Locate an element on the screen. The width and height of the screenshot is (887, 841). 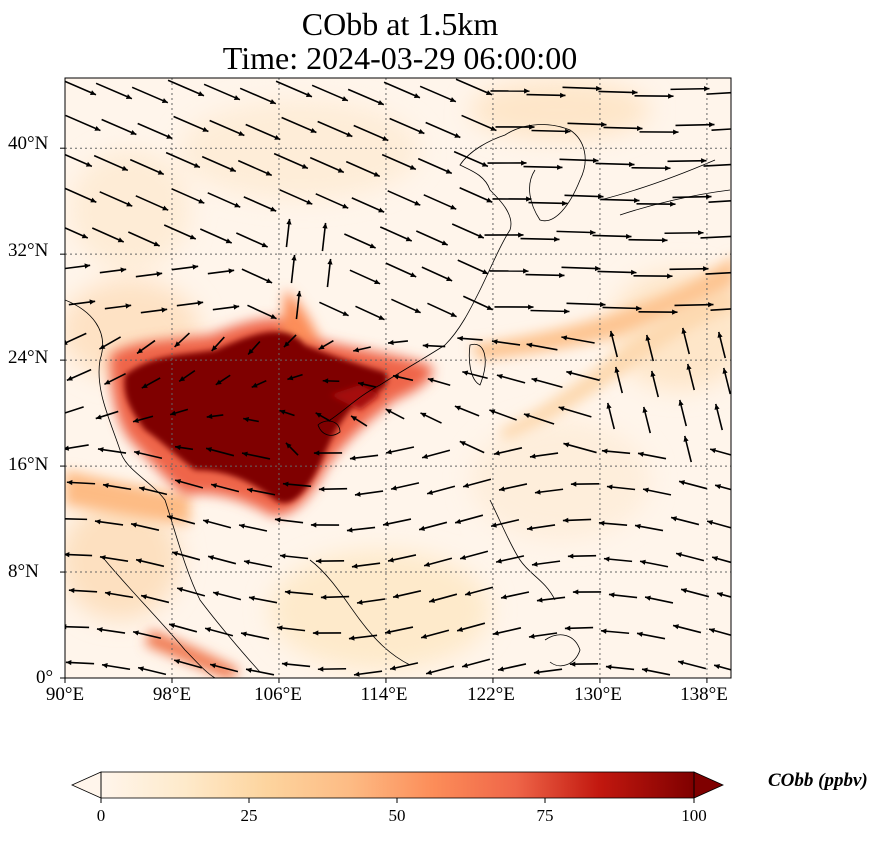
x-tick-label: 90°E is located at coordinates (65, 695).